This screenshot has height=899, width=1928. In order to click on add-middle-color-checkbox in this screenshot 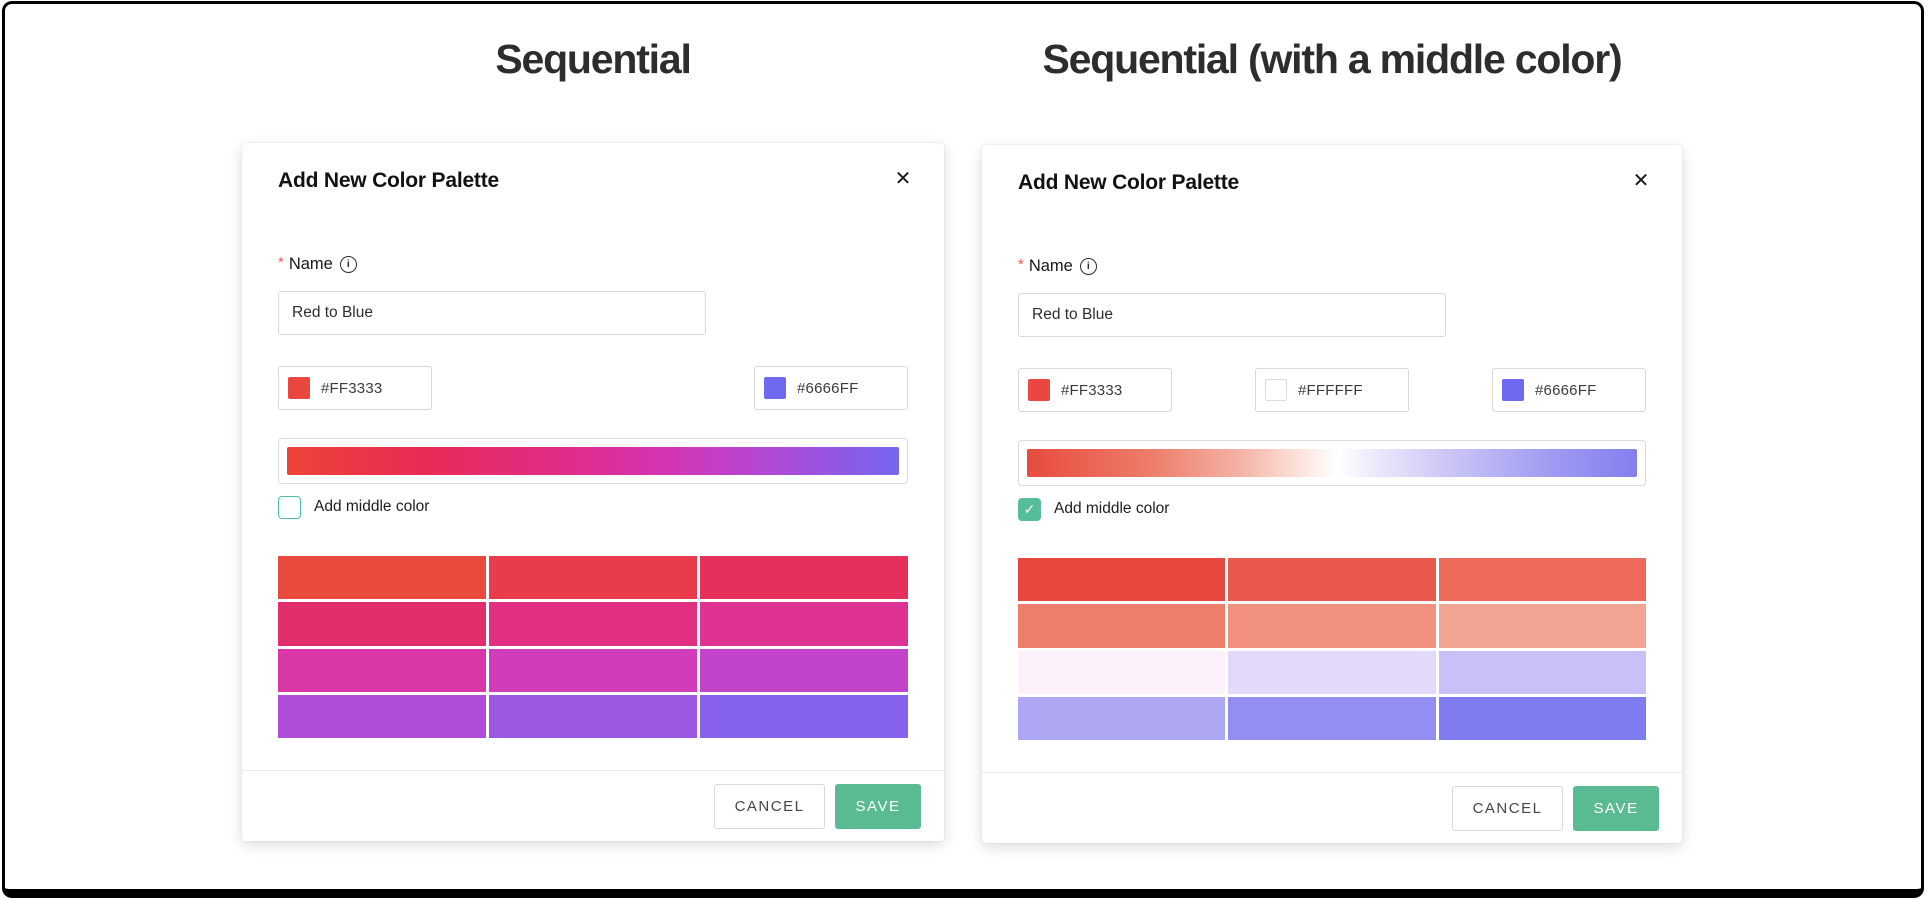, I will do `click(289, 507)`.